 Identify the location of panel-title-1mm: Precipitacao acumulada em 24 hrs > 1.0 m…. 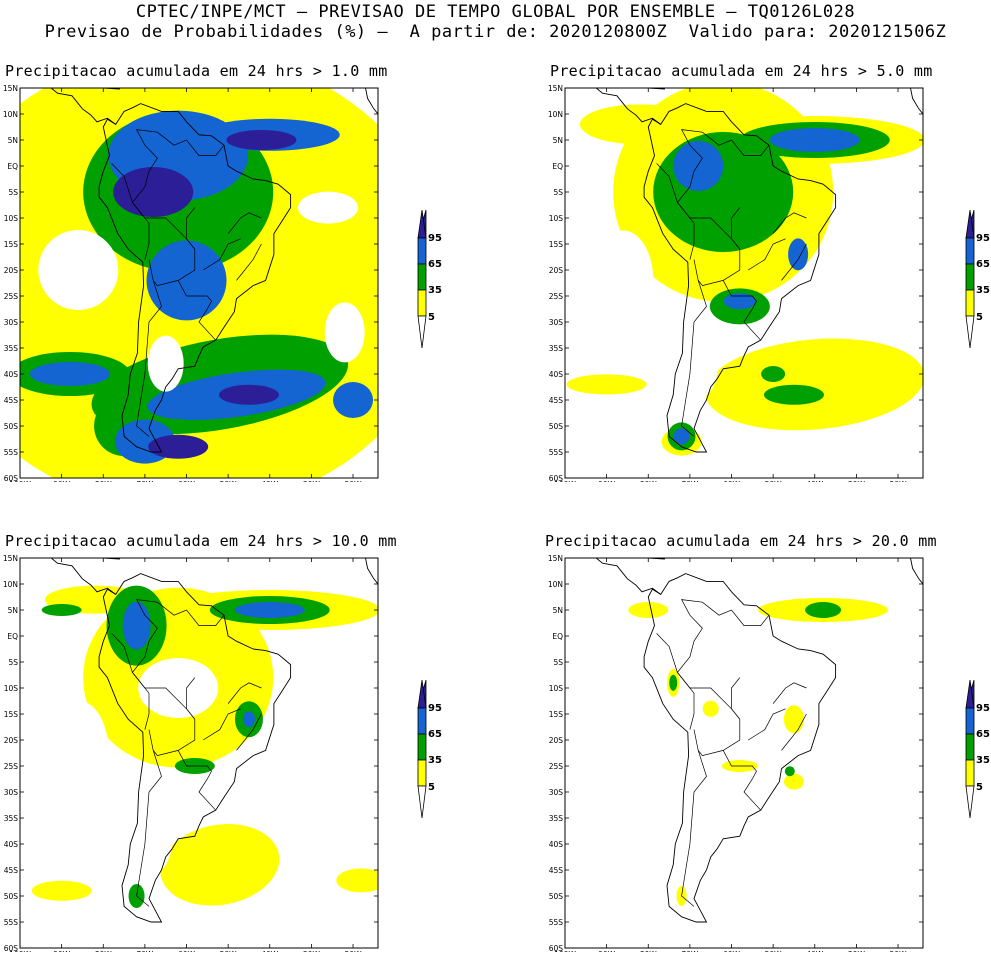
(196, 71).